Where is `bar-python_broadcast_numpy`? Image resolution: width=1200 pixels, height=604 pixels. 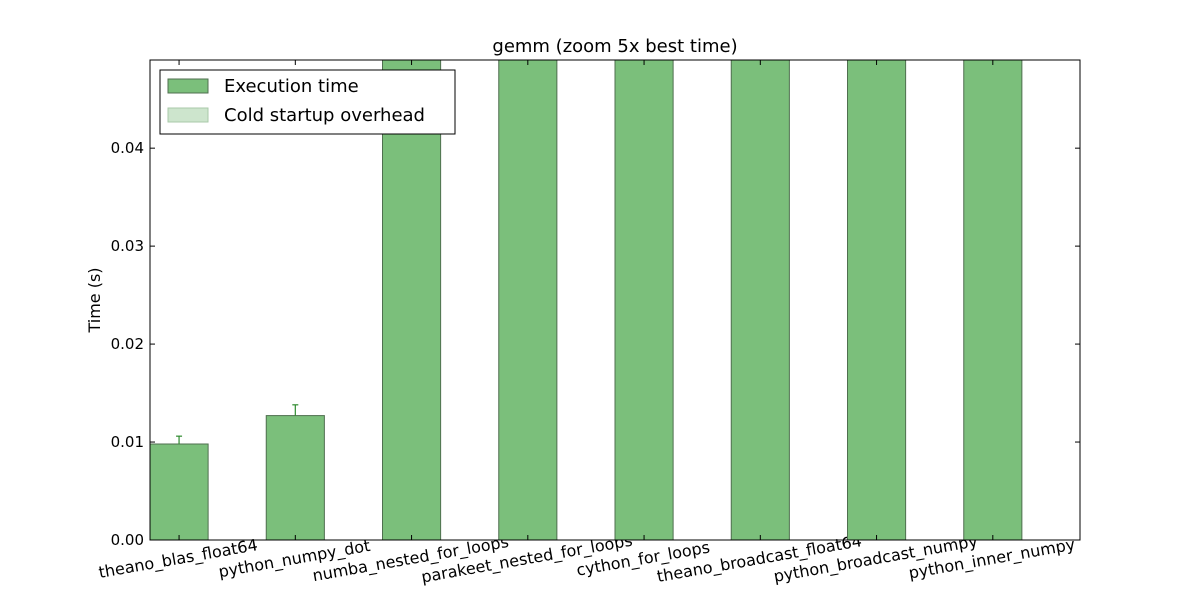
bar-python_broadcast_numpy is located at coordinates (877, 300).